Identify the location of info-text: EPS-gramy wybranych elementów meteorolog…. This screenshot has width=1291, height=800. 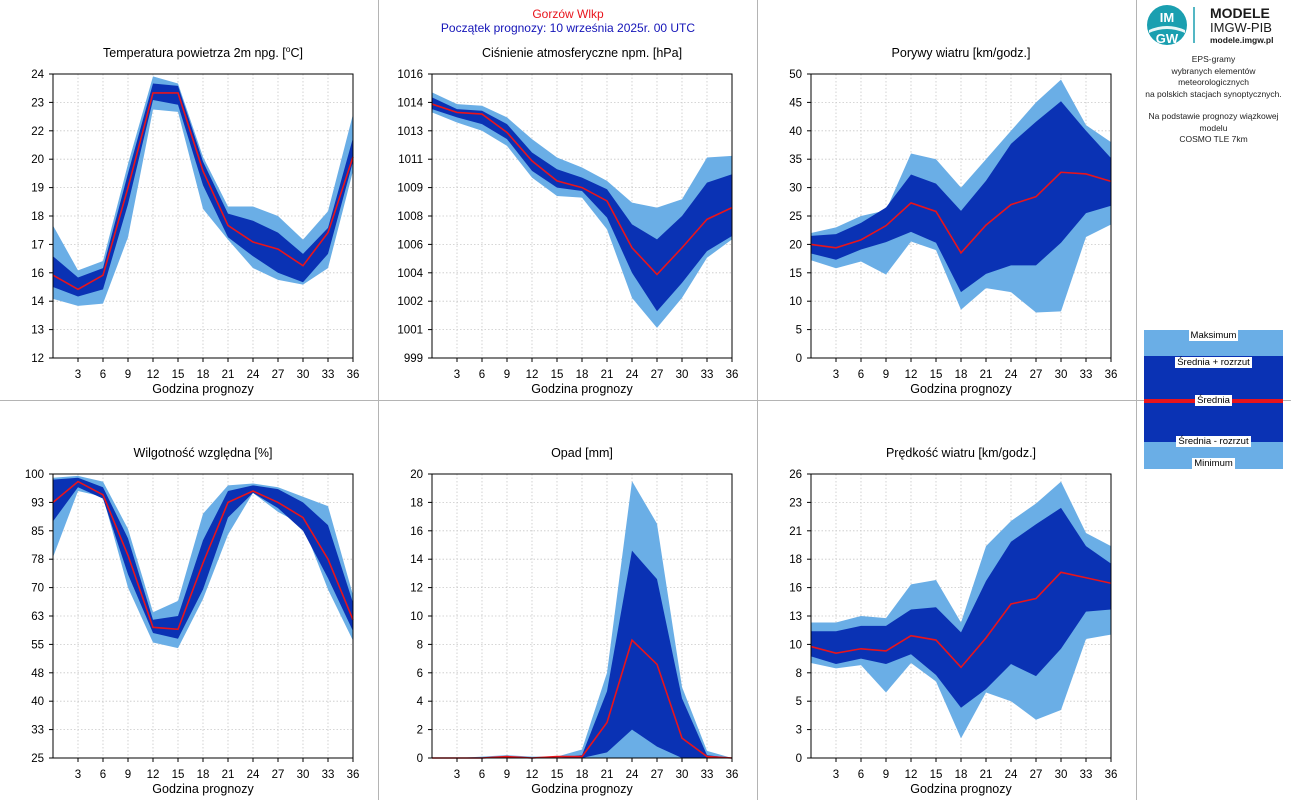
(1213, 100).